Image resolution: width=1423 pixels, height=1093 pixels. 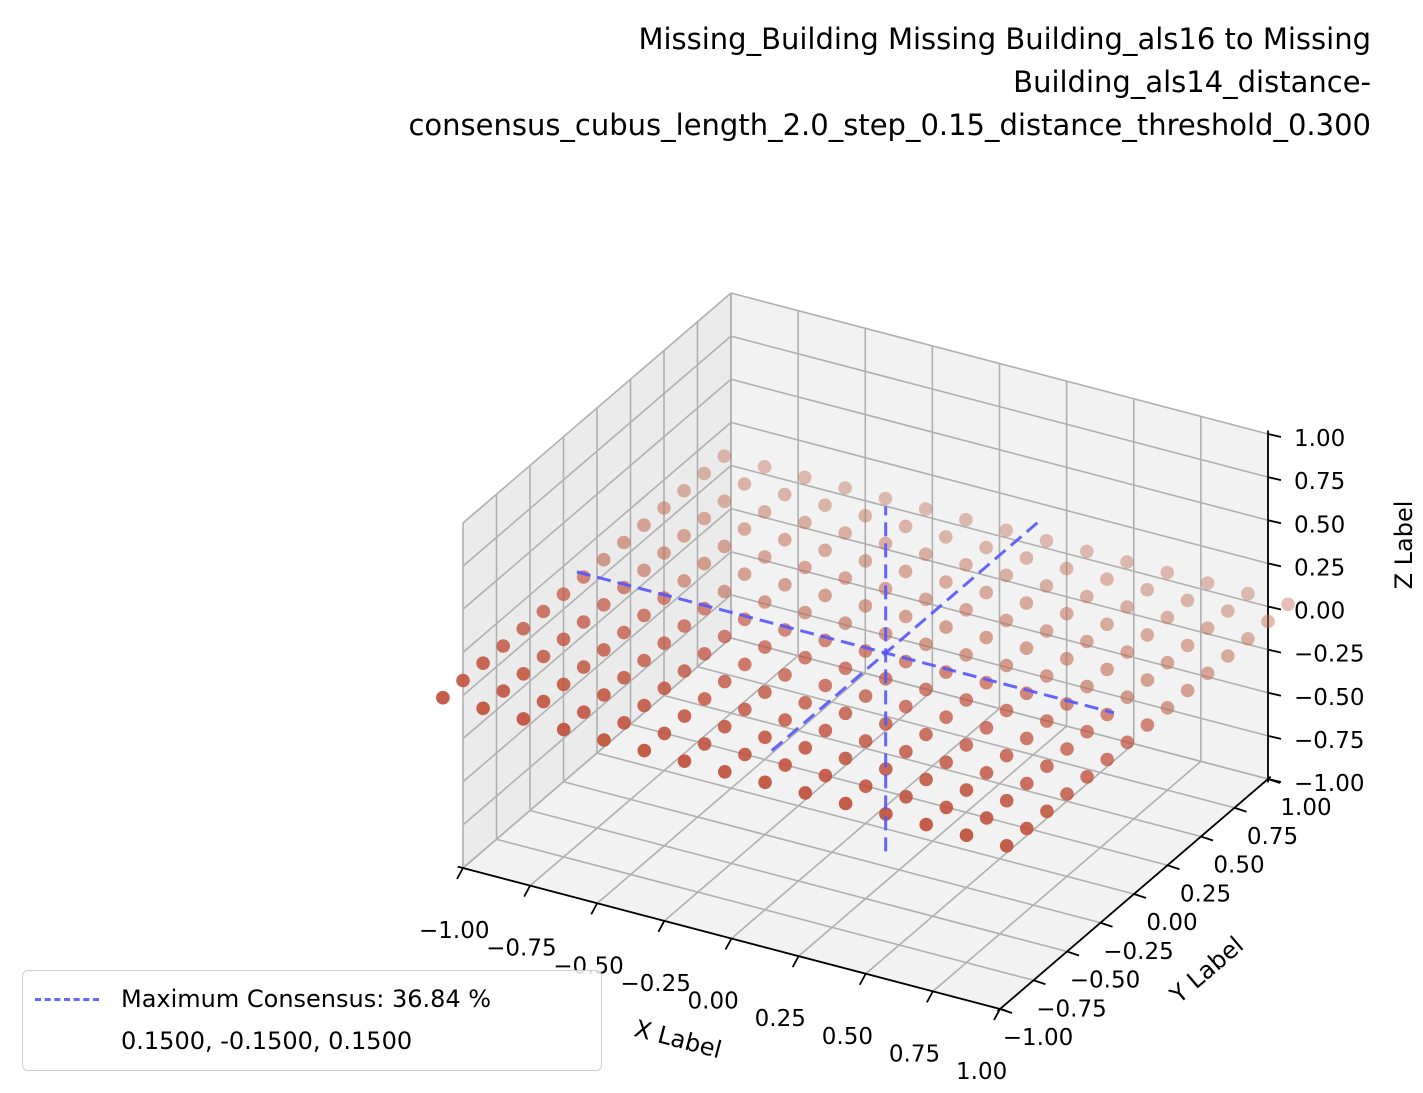 I want to click on z-tick-label: −0.50, so click(x=1329, y=698).